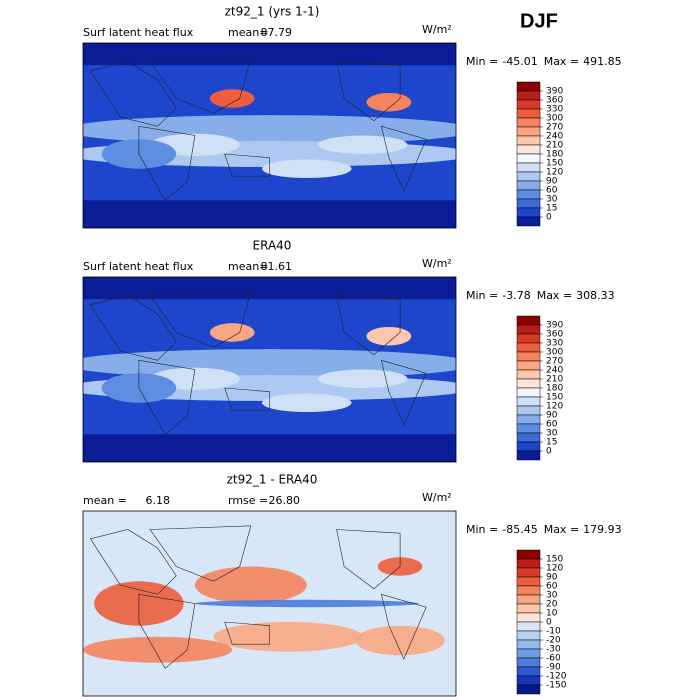 The image size is (700, 700). I want to click on colorbar-label: 150, so click(554, 398).